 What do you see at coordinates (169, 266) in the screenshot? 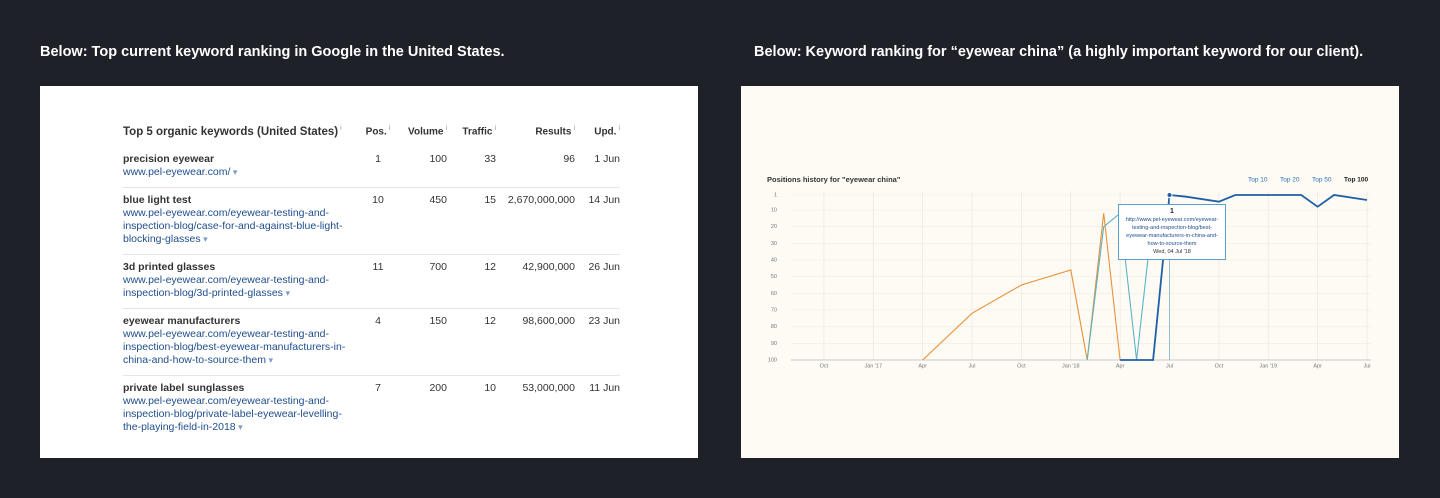
I see `keyword: 3d printed glasses` at bounding box center [169, 266].